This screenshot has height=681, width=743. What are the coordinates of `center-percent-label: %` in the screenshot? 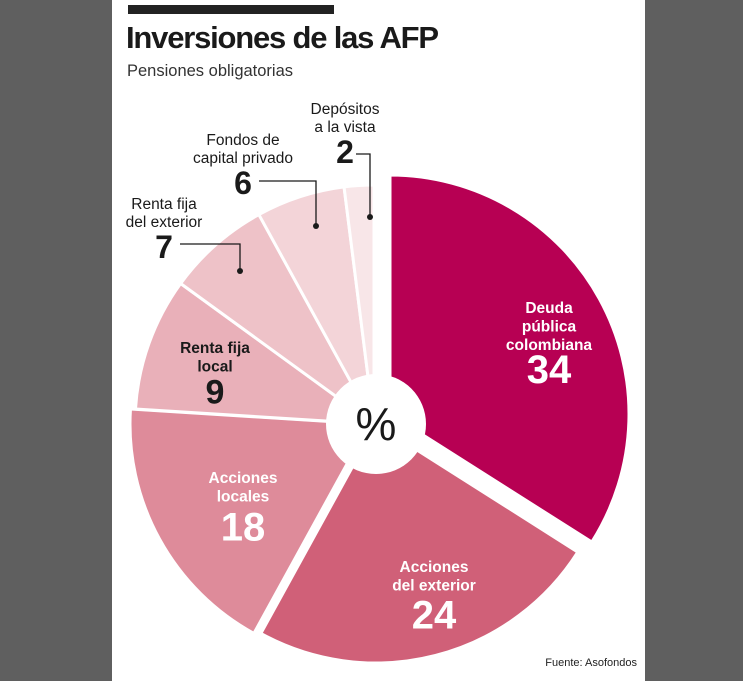 It's located at (376, 424).